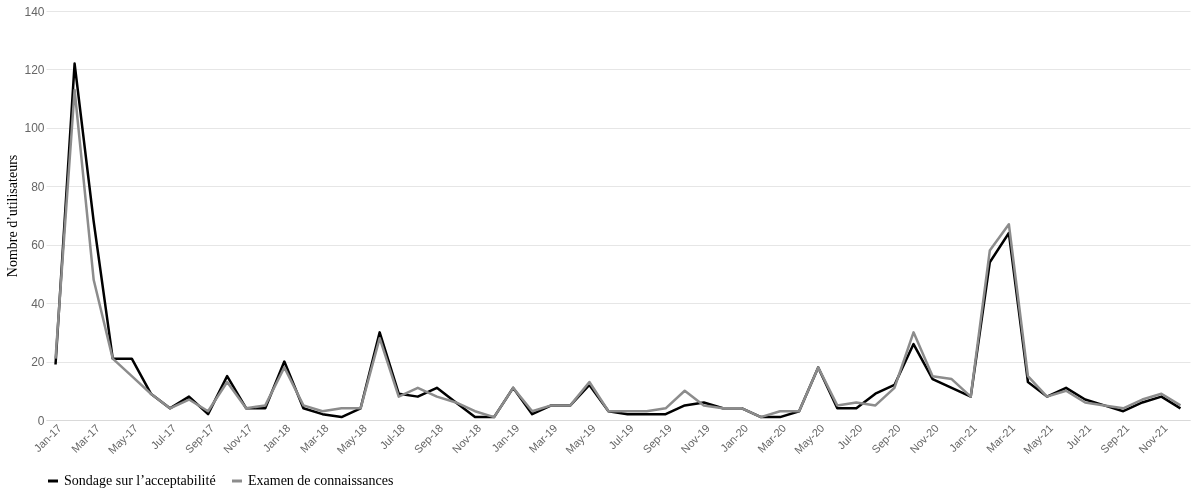 Image resolution: width=1195 pixels, height=493 pixels. What do you see at coordinates (41, 420) in the screenshot?
I see `y-tick-label: 0` at bounding box center [41, 420].